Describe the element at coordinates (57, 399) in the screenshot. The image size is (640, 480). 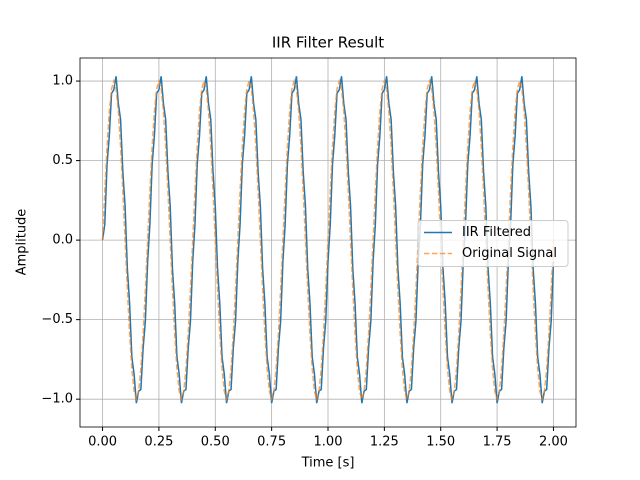
I see `y-tick-label: −1.0` at that location.